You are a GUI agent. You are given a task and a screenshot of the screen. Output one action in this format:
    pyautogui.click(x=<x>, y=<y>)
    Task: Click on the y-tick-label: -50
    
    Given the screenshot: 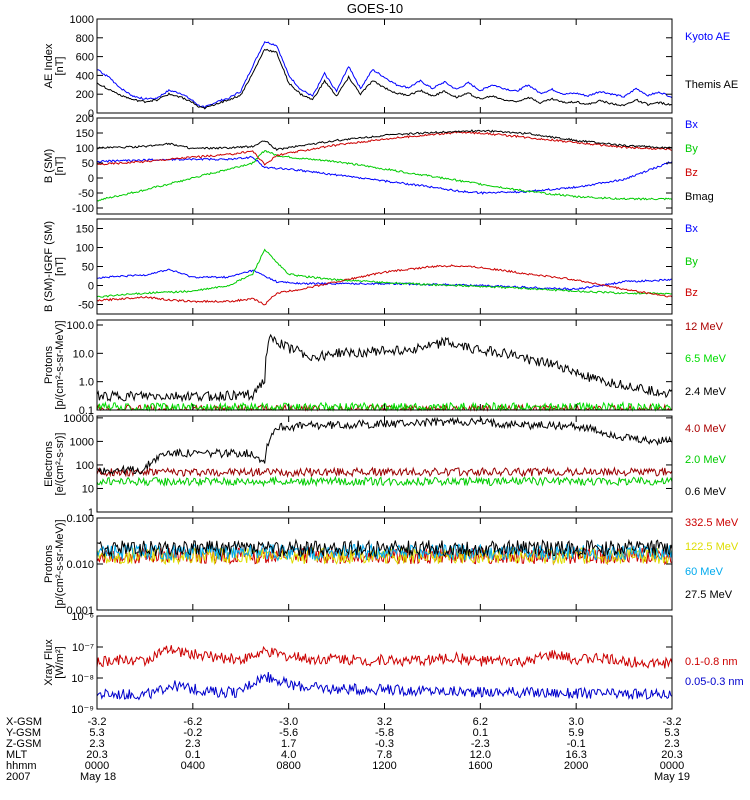 What is the action you would take?
    pyautogui.click(x=86, y=194)
    